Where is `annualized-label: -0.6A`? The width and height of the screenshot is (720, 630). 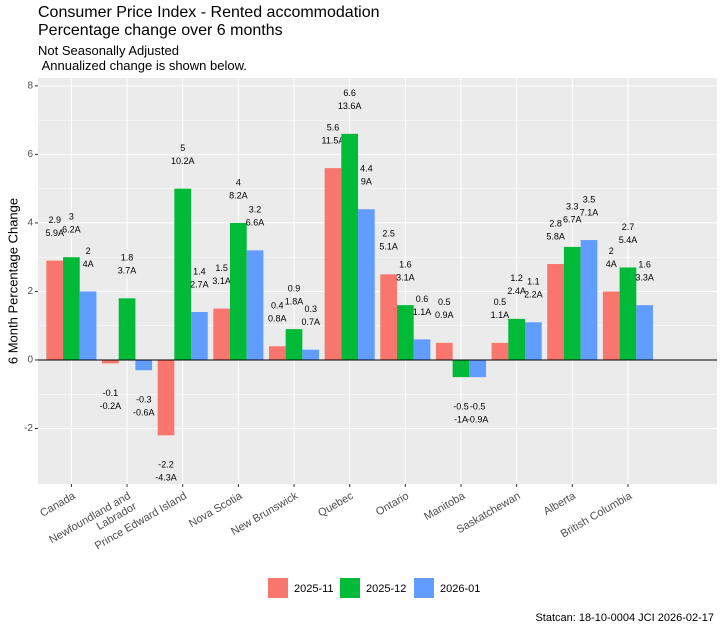 annualized-label: -0.6A is located at coordinates (144, 413).